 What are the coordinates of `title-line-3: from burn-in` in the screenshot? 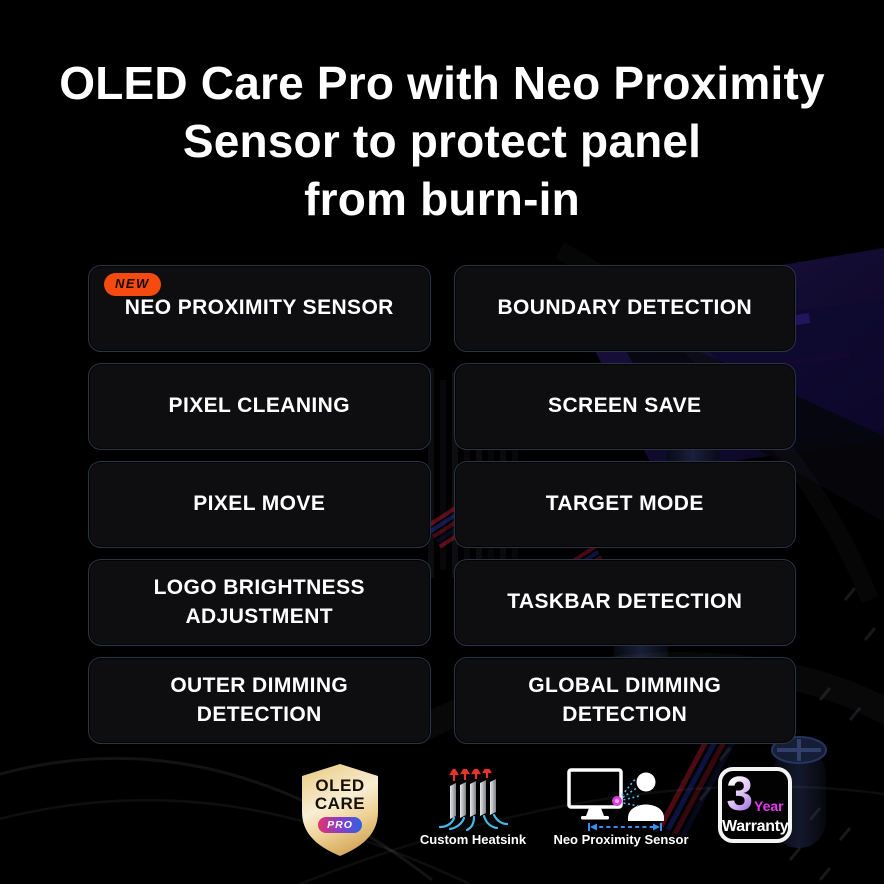 It's located at (442, 199).